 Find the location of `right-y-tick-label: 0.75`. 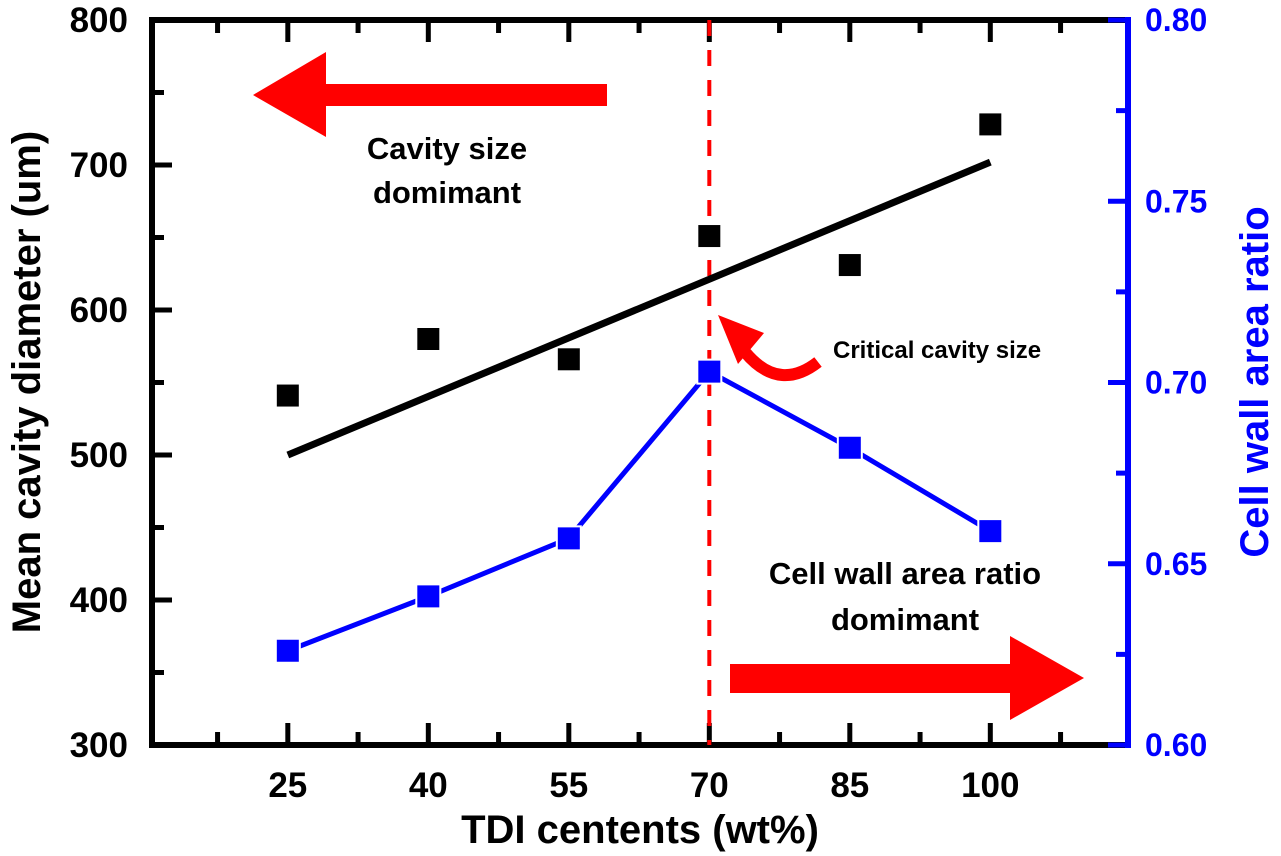

right-y-tick-label: 0.75 is located at coordinates (1176, 201).